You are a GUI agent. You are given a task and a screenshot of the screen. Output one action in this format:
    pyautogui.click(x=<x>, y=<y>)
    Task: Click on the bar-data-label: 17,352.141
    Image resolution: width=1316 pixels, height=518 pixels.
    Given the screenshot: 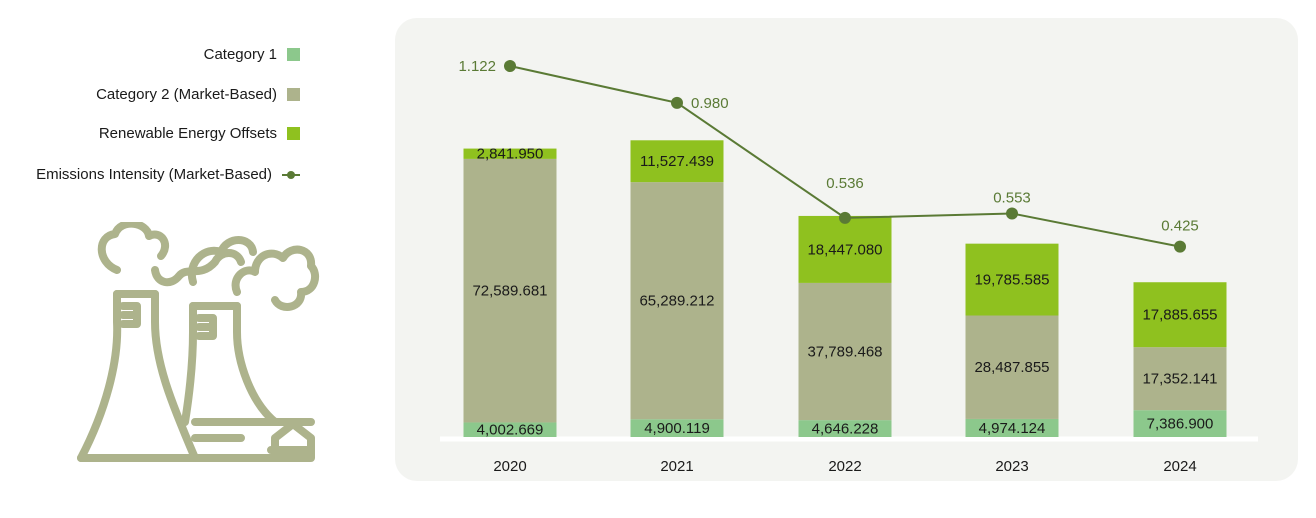 What is the action you would take?
    pyautogui.click(x=1179, y=379)
    